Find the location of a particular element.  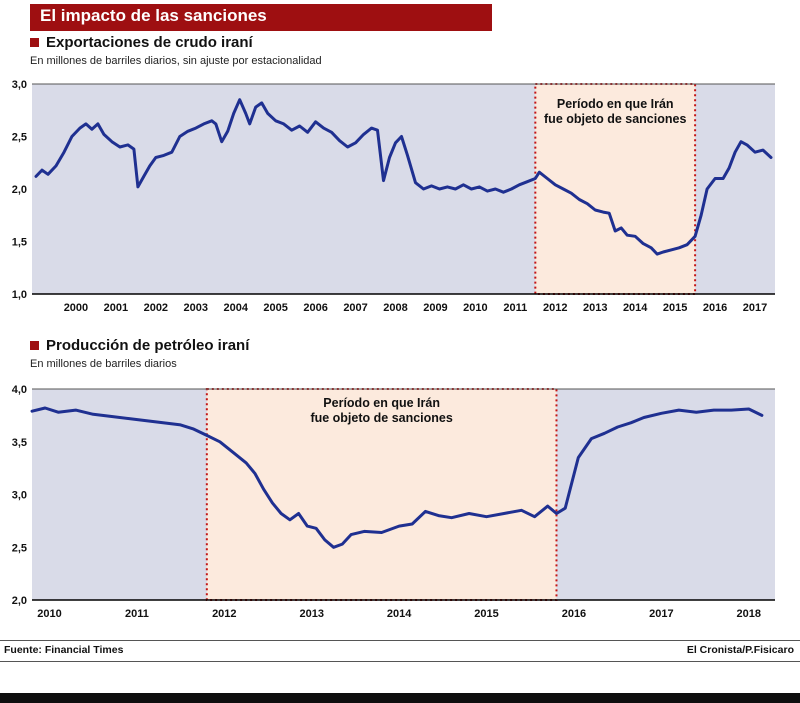

footer-top-rule is located at coordinates (400, 640).